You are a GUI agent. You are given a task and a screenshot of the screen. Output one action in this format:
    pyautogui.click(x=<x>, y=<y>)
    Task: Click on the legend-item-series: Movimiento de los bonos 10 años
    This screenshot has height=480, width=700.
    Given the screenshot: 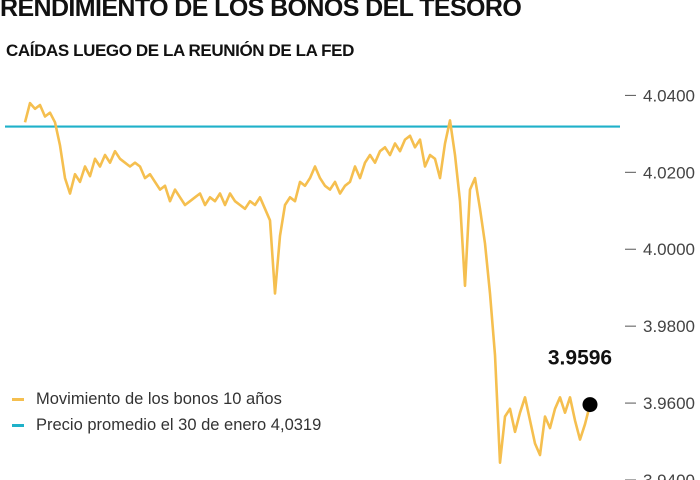 What is the action you would take?
    pyautogui.click(x=166, y=399)
    